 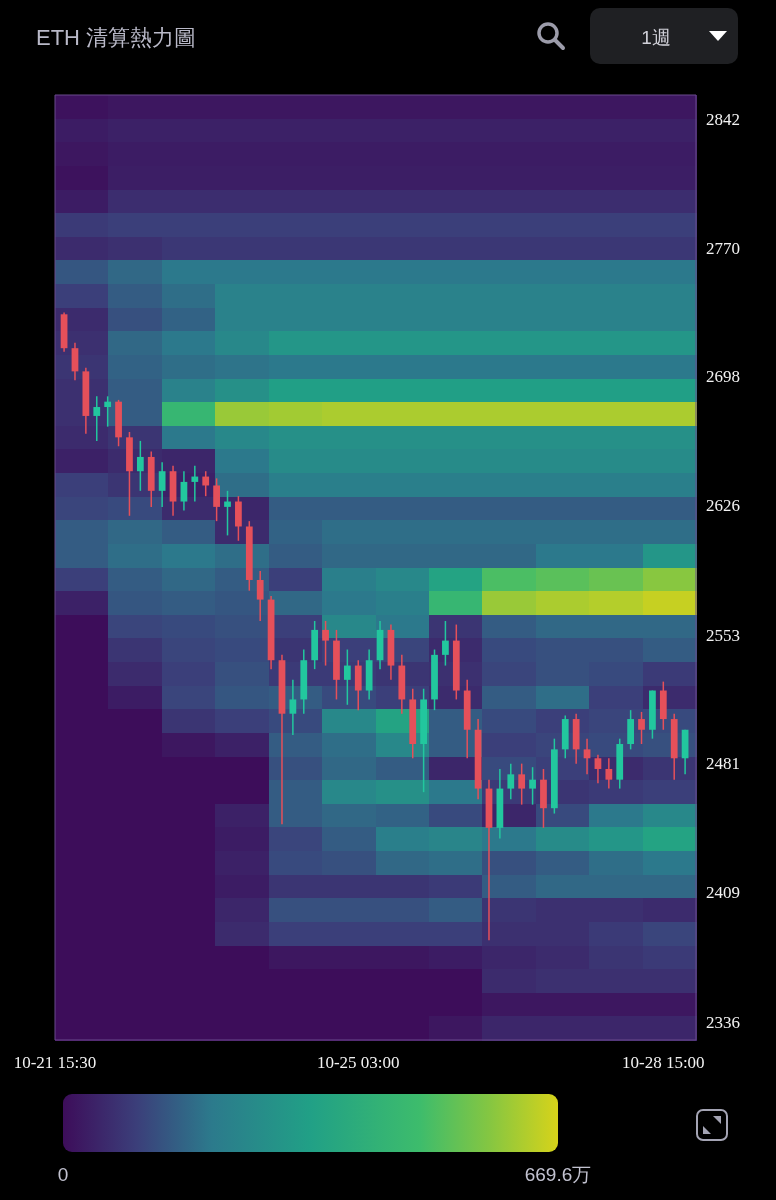 What do you see at coordinates (723, 120) in the screenshot?
I see `y-tick-label: 2842` at bounding box center [723, 120].